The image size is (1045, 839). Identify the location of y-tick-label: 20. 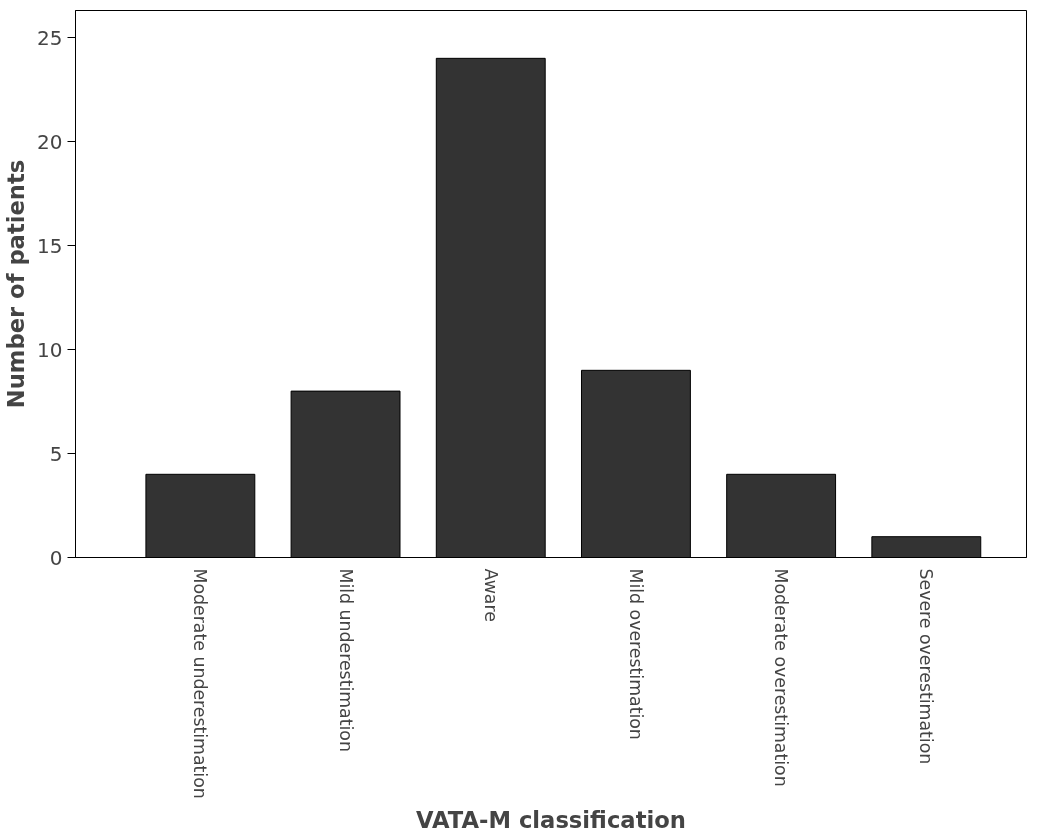
(50, 141).